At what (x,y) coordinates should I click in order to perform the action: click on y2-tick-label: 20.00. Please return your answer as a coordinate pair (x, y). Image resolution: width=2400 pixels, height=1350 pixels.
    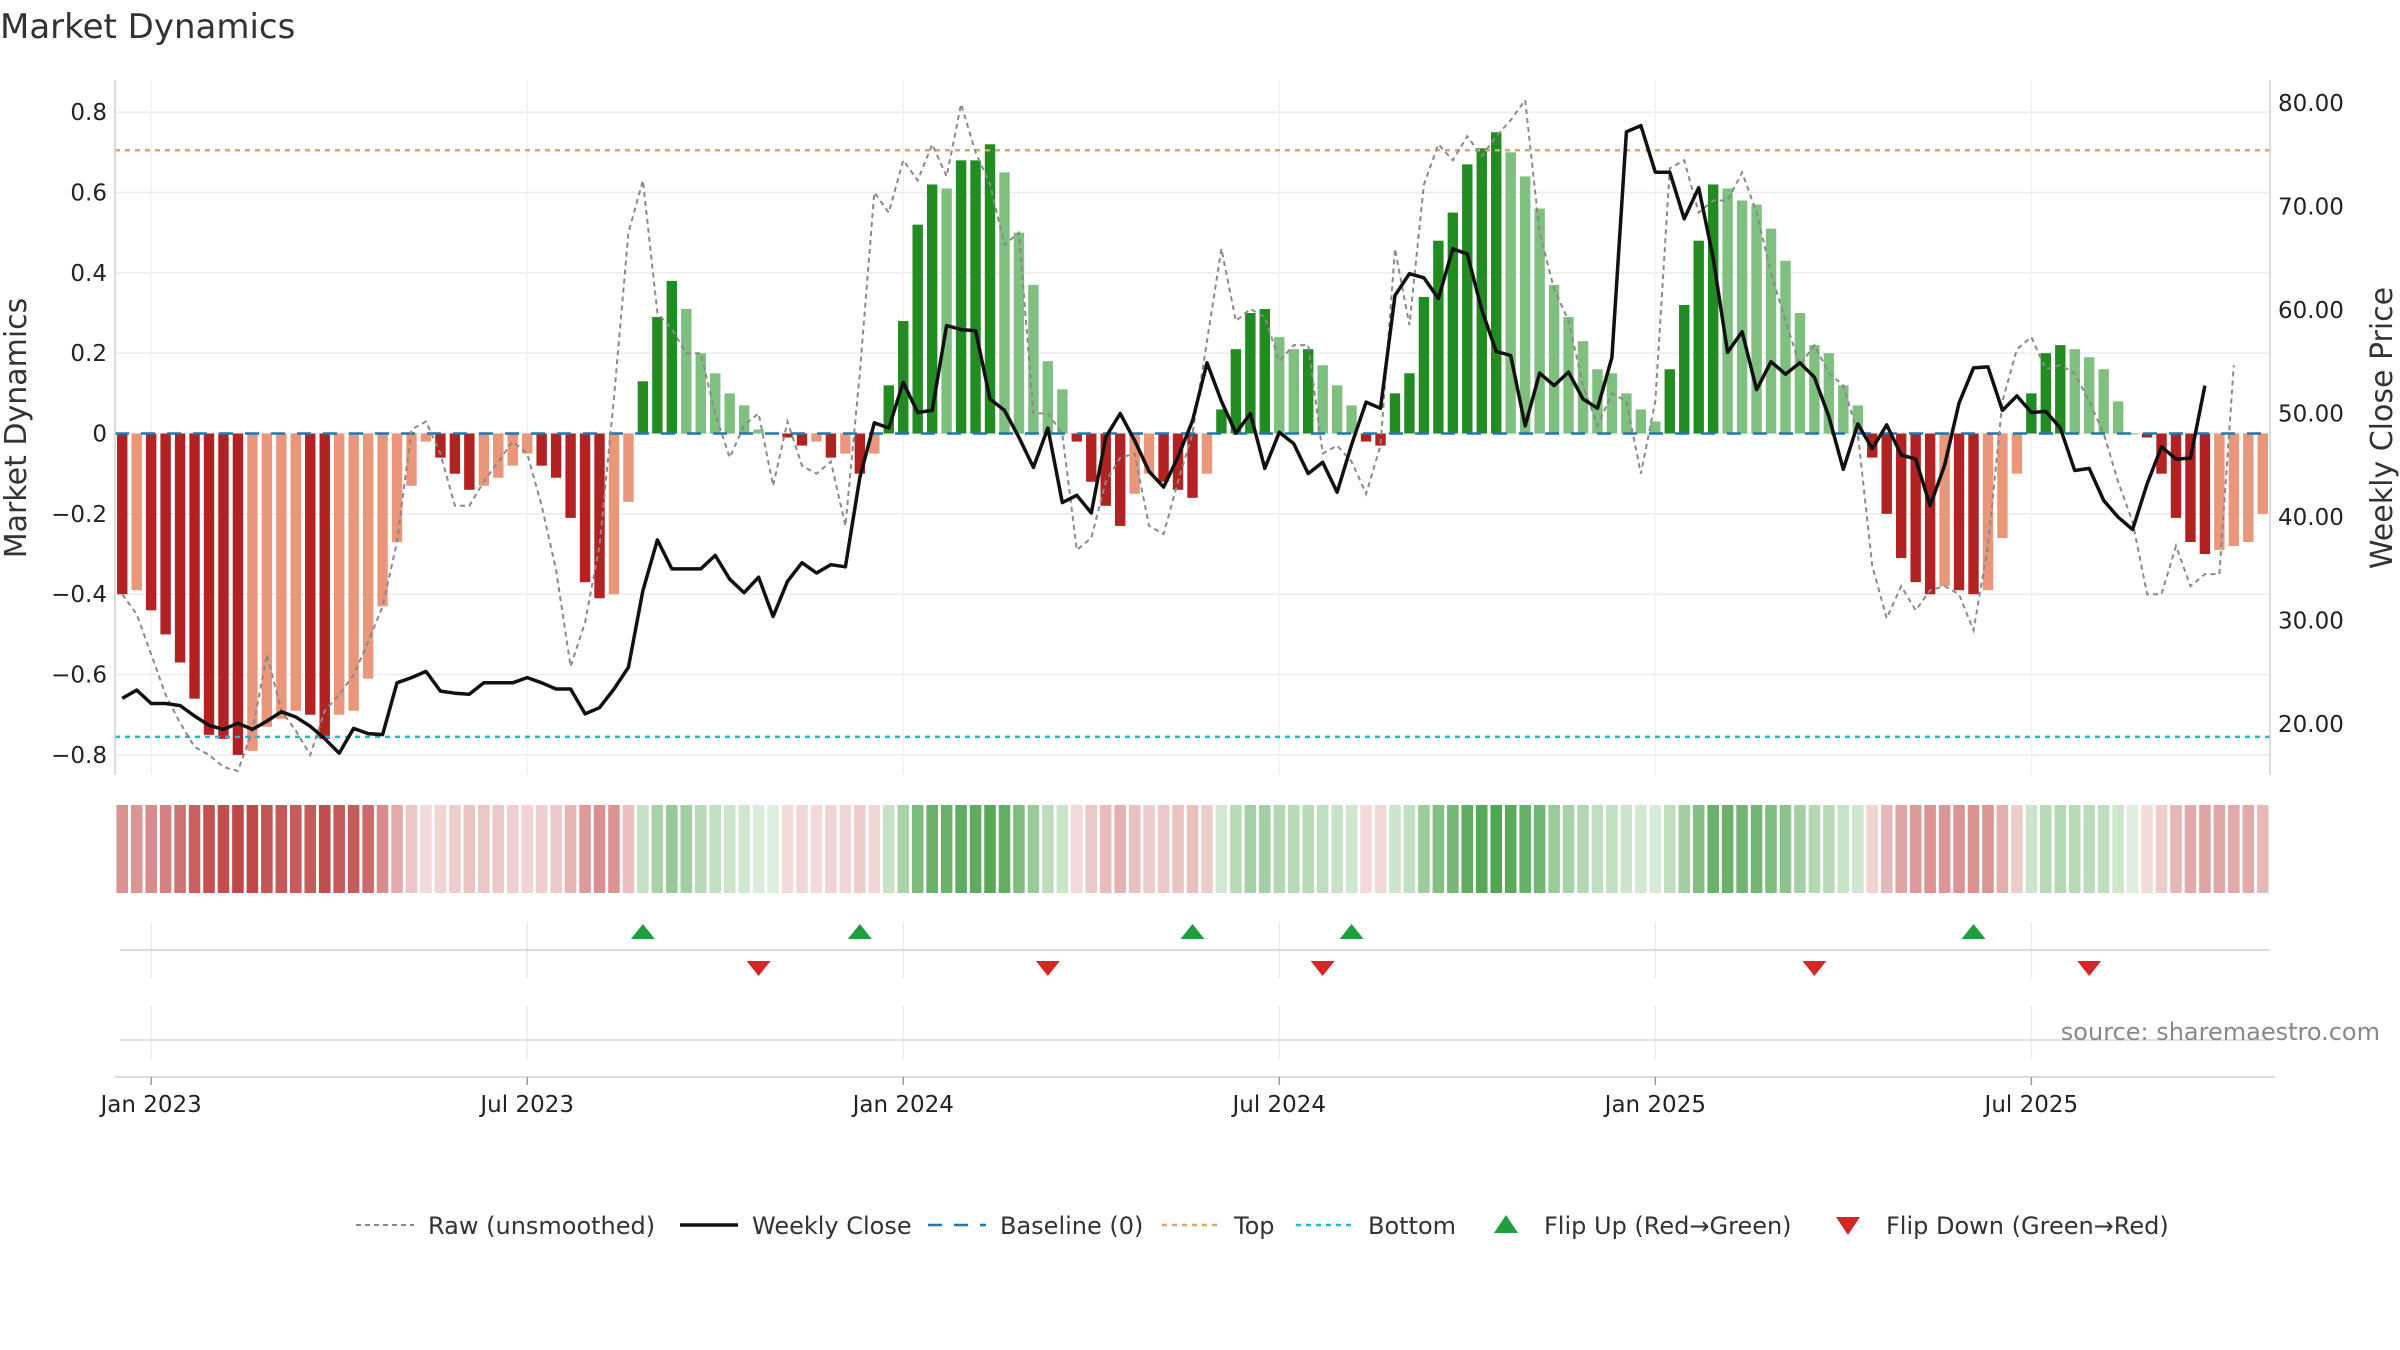
    Looking at the image, I should click on (2311, 725).